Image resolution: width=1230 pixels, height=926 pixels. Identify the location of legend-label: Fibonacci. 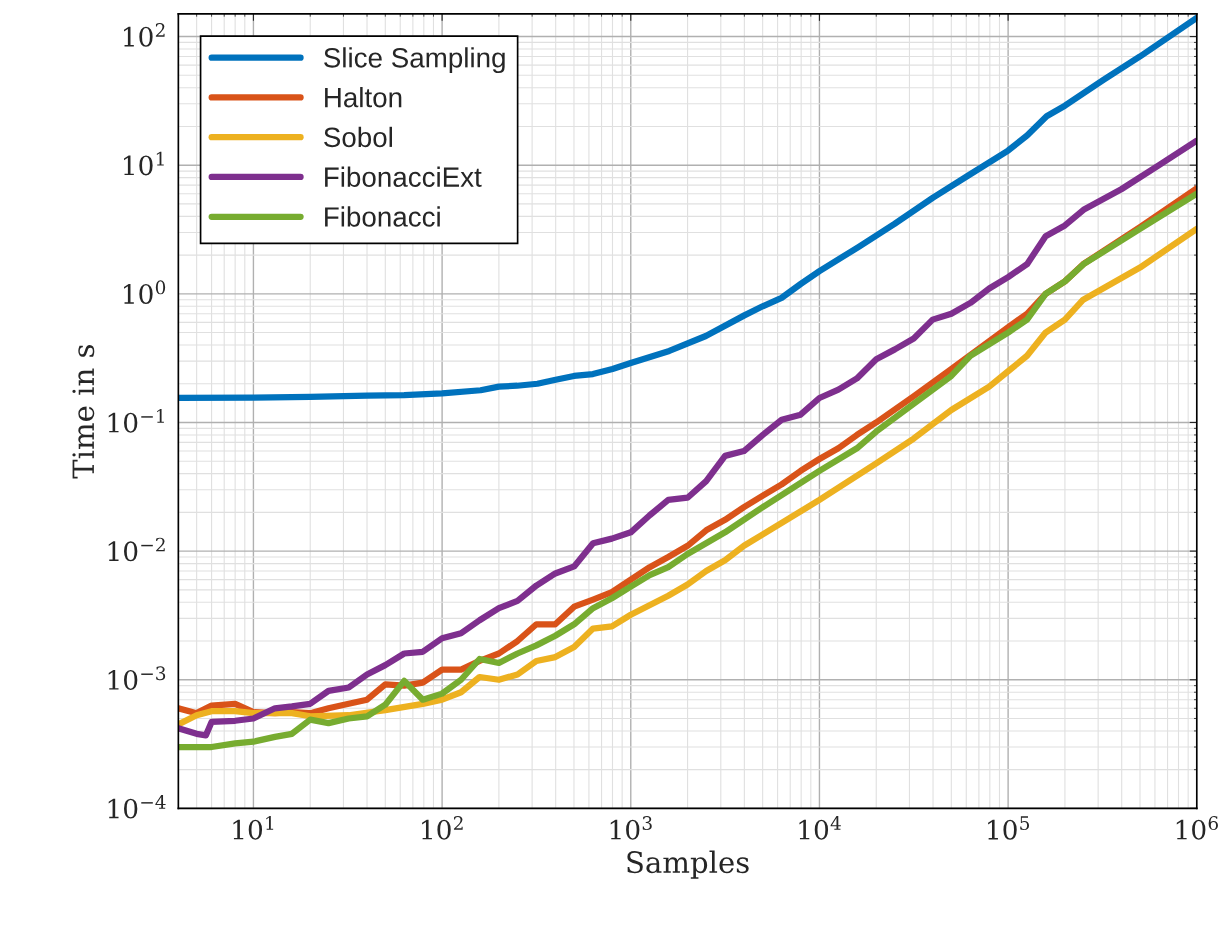
(382, 216).